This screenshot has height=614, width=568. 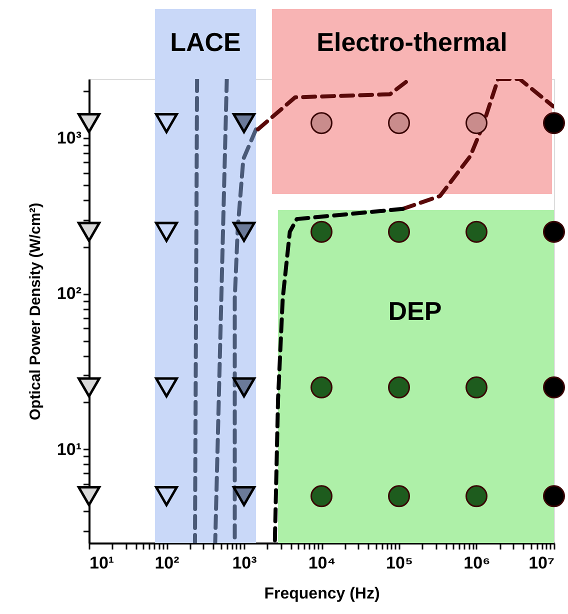 I want to click on x-axis-title: Frequency (Hz), so click(x=322, y=594).